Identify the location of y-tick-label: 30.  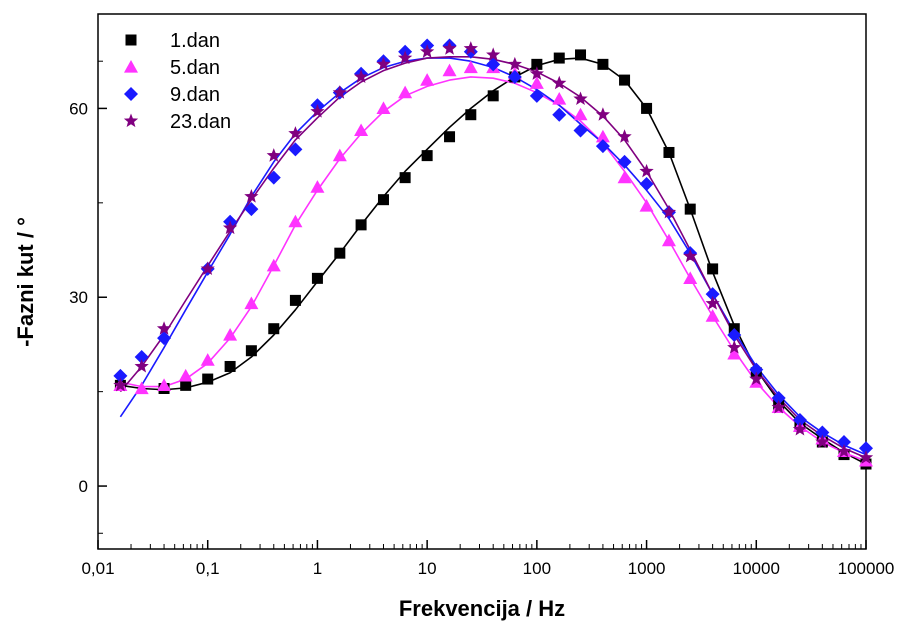
(78, 297).